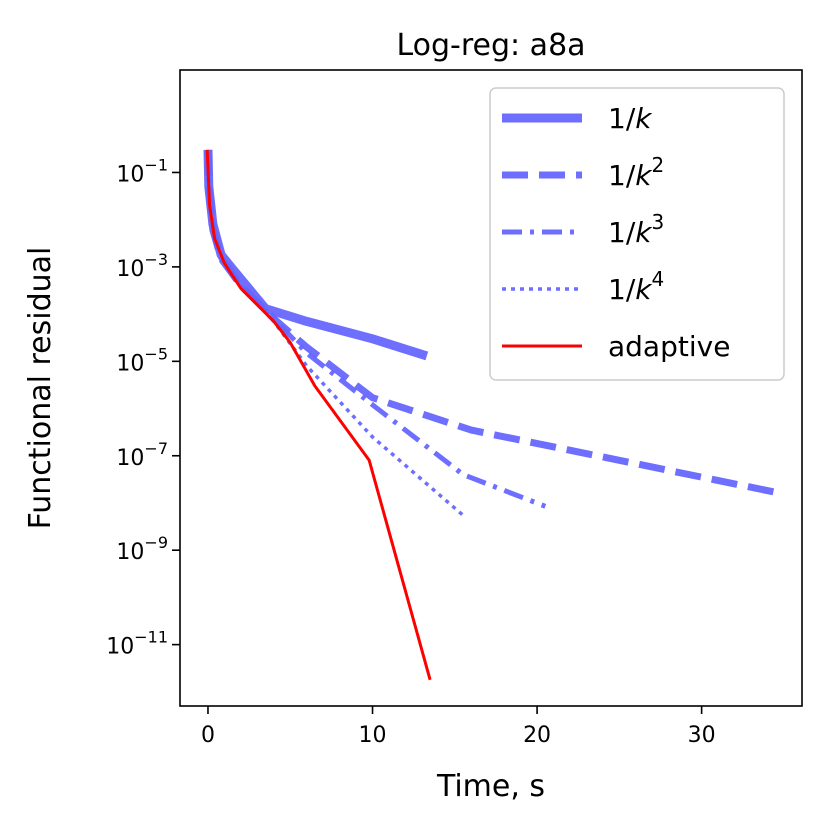  I want to click on y-tick-label: 10⁻⁷, so click(142, 455).